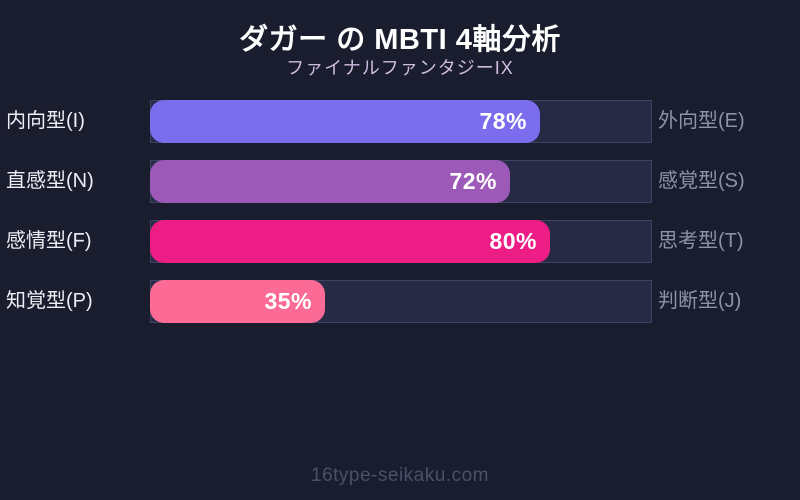 The width and height of the screenshot is (800, 500). I want to click on axis-row-introvert-extravert: 内向型(I) 78% 外向型(E), so click(400, 121).